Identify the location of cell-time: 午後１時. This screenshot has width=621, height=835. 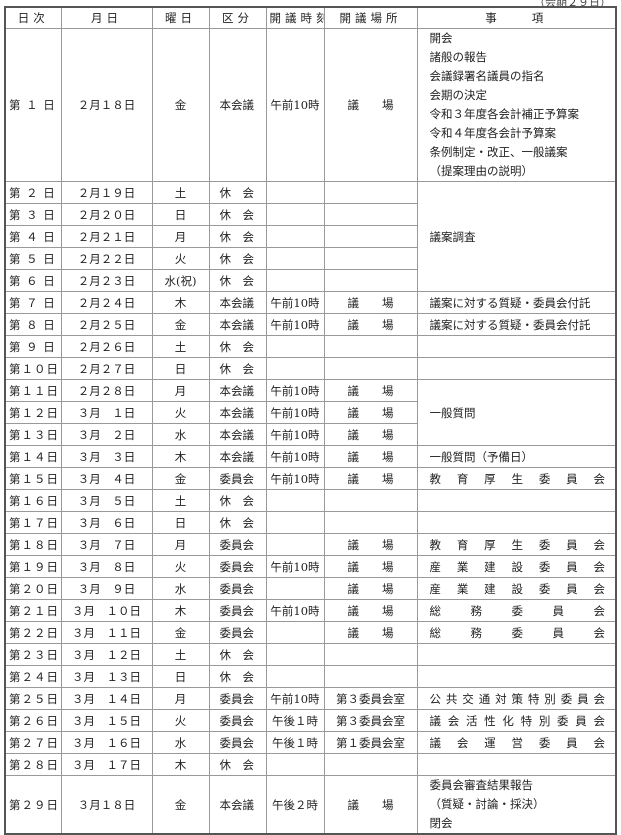
(295, 720).